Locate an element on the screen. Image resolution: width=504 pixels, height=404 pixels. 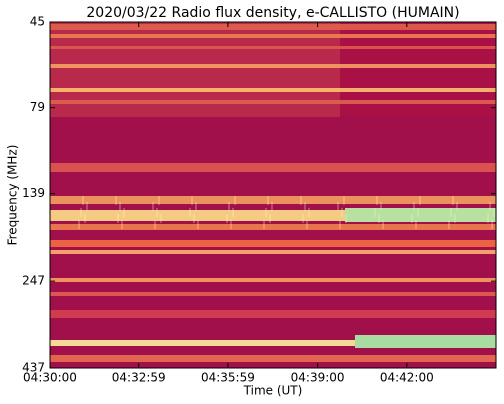
x-tick-label: 04:42:00 is located at coordinates (407, 378).